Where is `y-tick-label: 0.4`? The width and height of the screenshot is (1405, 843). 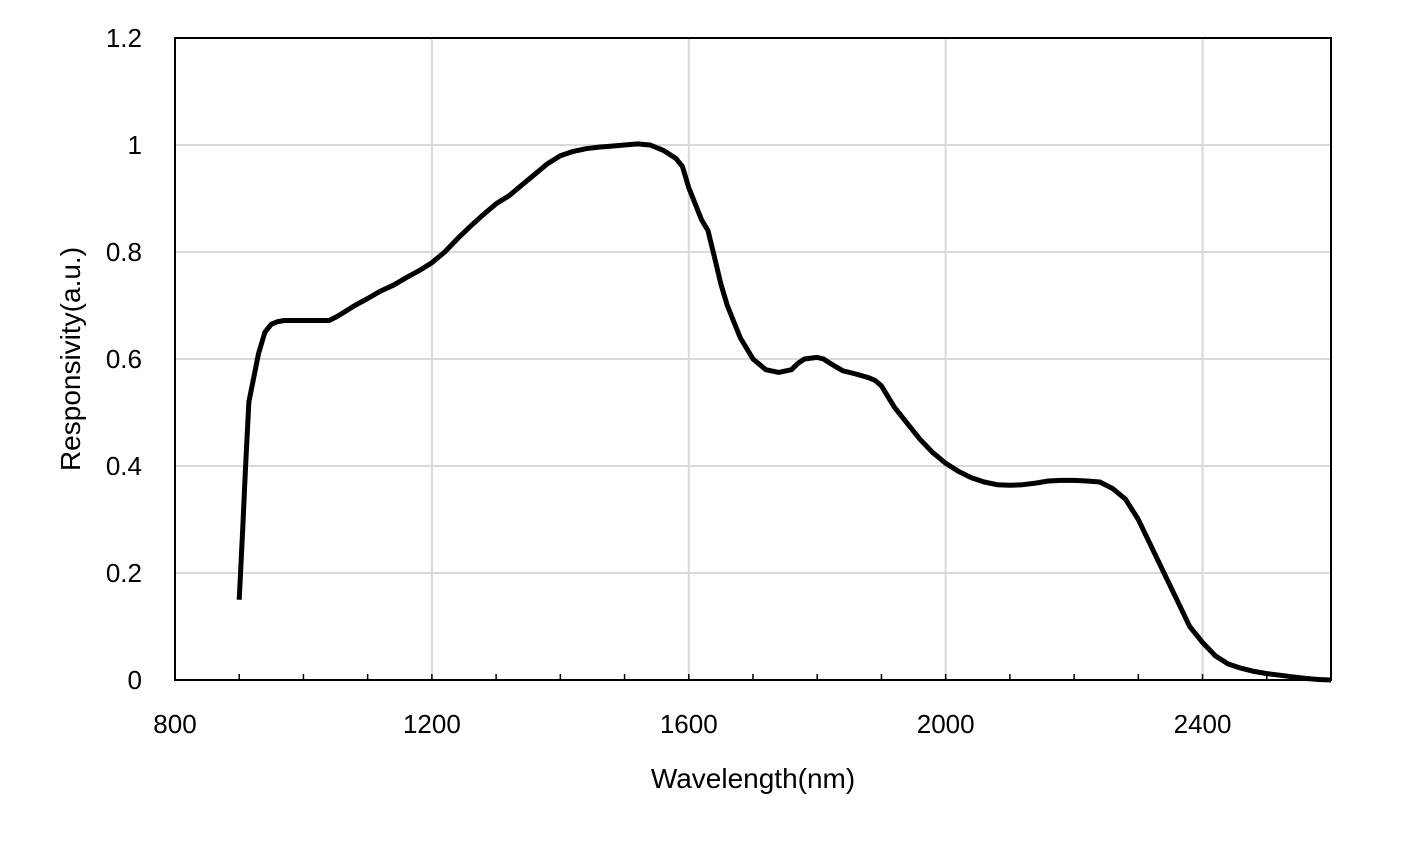 y-tick-label: 0.4 is located at coordinates (124, 466).